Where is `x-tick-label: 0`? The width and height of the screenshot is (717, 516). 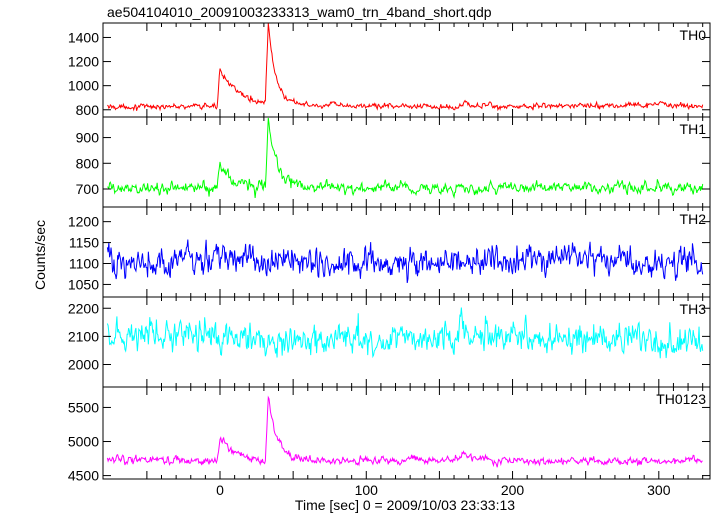
x-tick-label: 0 is located at coordinates (220, 490).